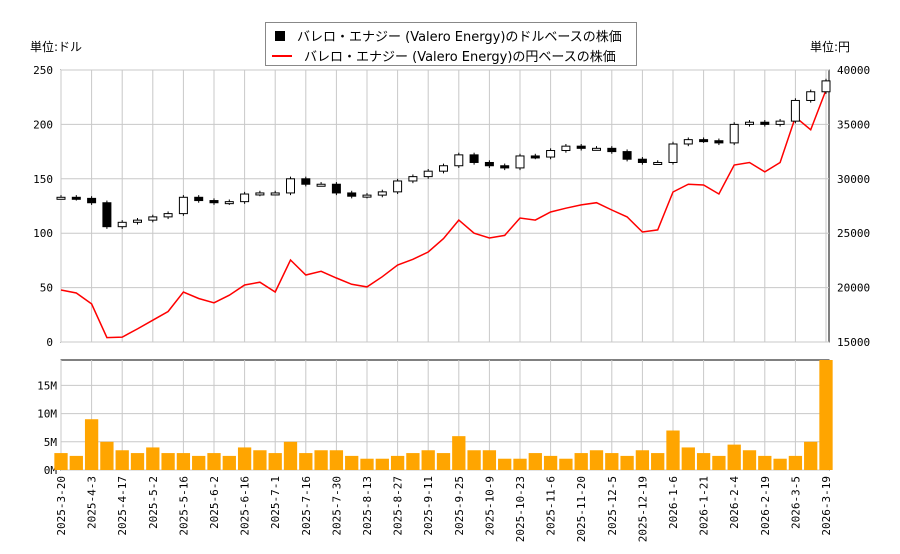  I want to click on y-left-tick-label: 100, so click(43, 233).